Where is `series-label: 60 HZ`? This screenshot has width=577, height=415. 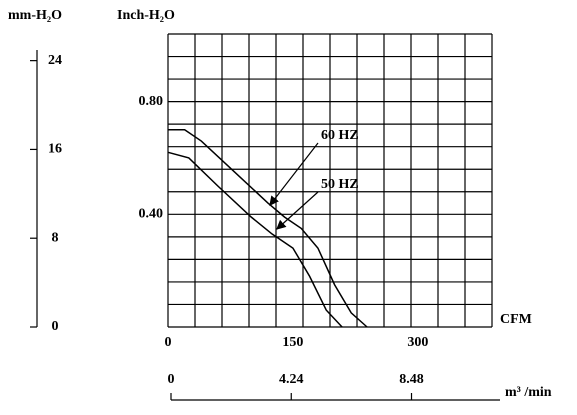
series-label: 60 HZ is located at coordinates (340, 135).